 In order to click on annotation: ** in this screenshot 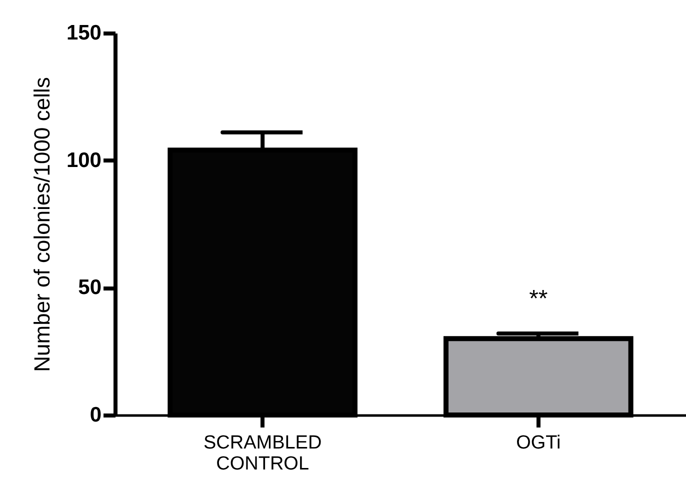, I will do `click(538, 299)`.